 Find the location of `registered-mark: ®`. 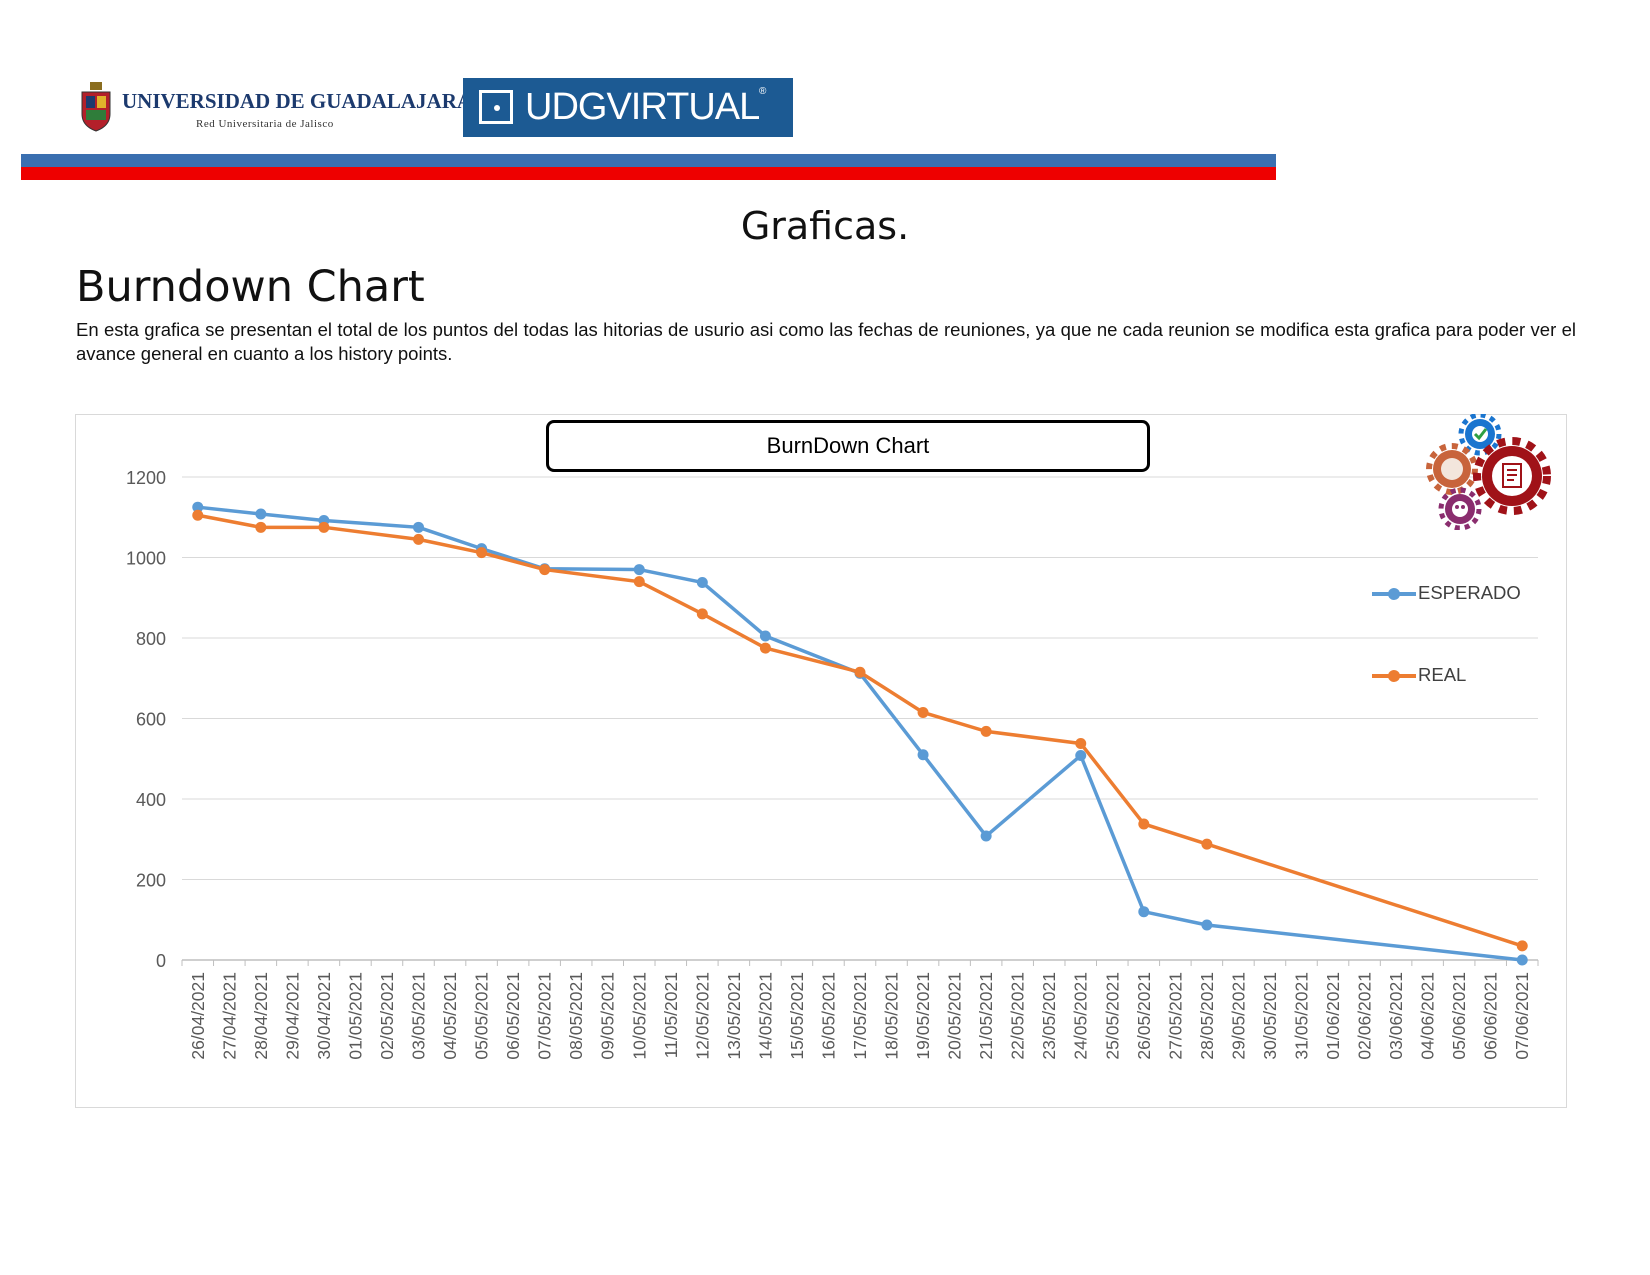

registered-mark: ® is located at coordinates (763, 91).